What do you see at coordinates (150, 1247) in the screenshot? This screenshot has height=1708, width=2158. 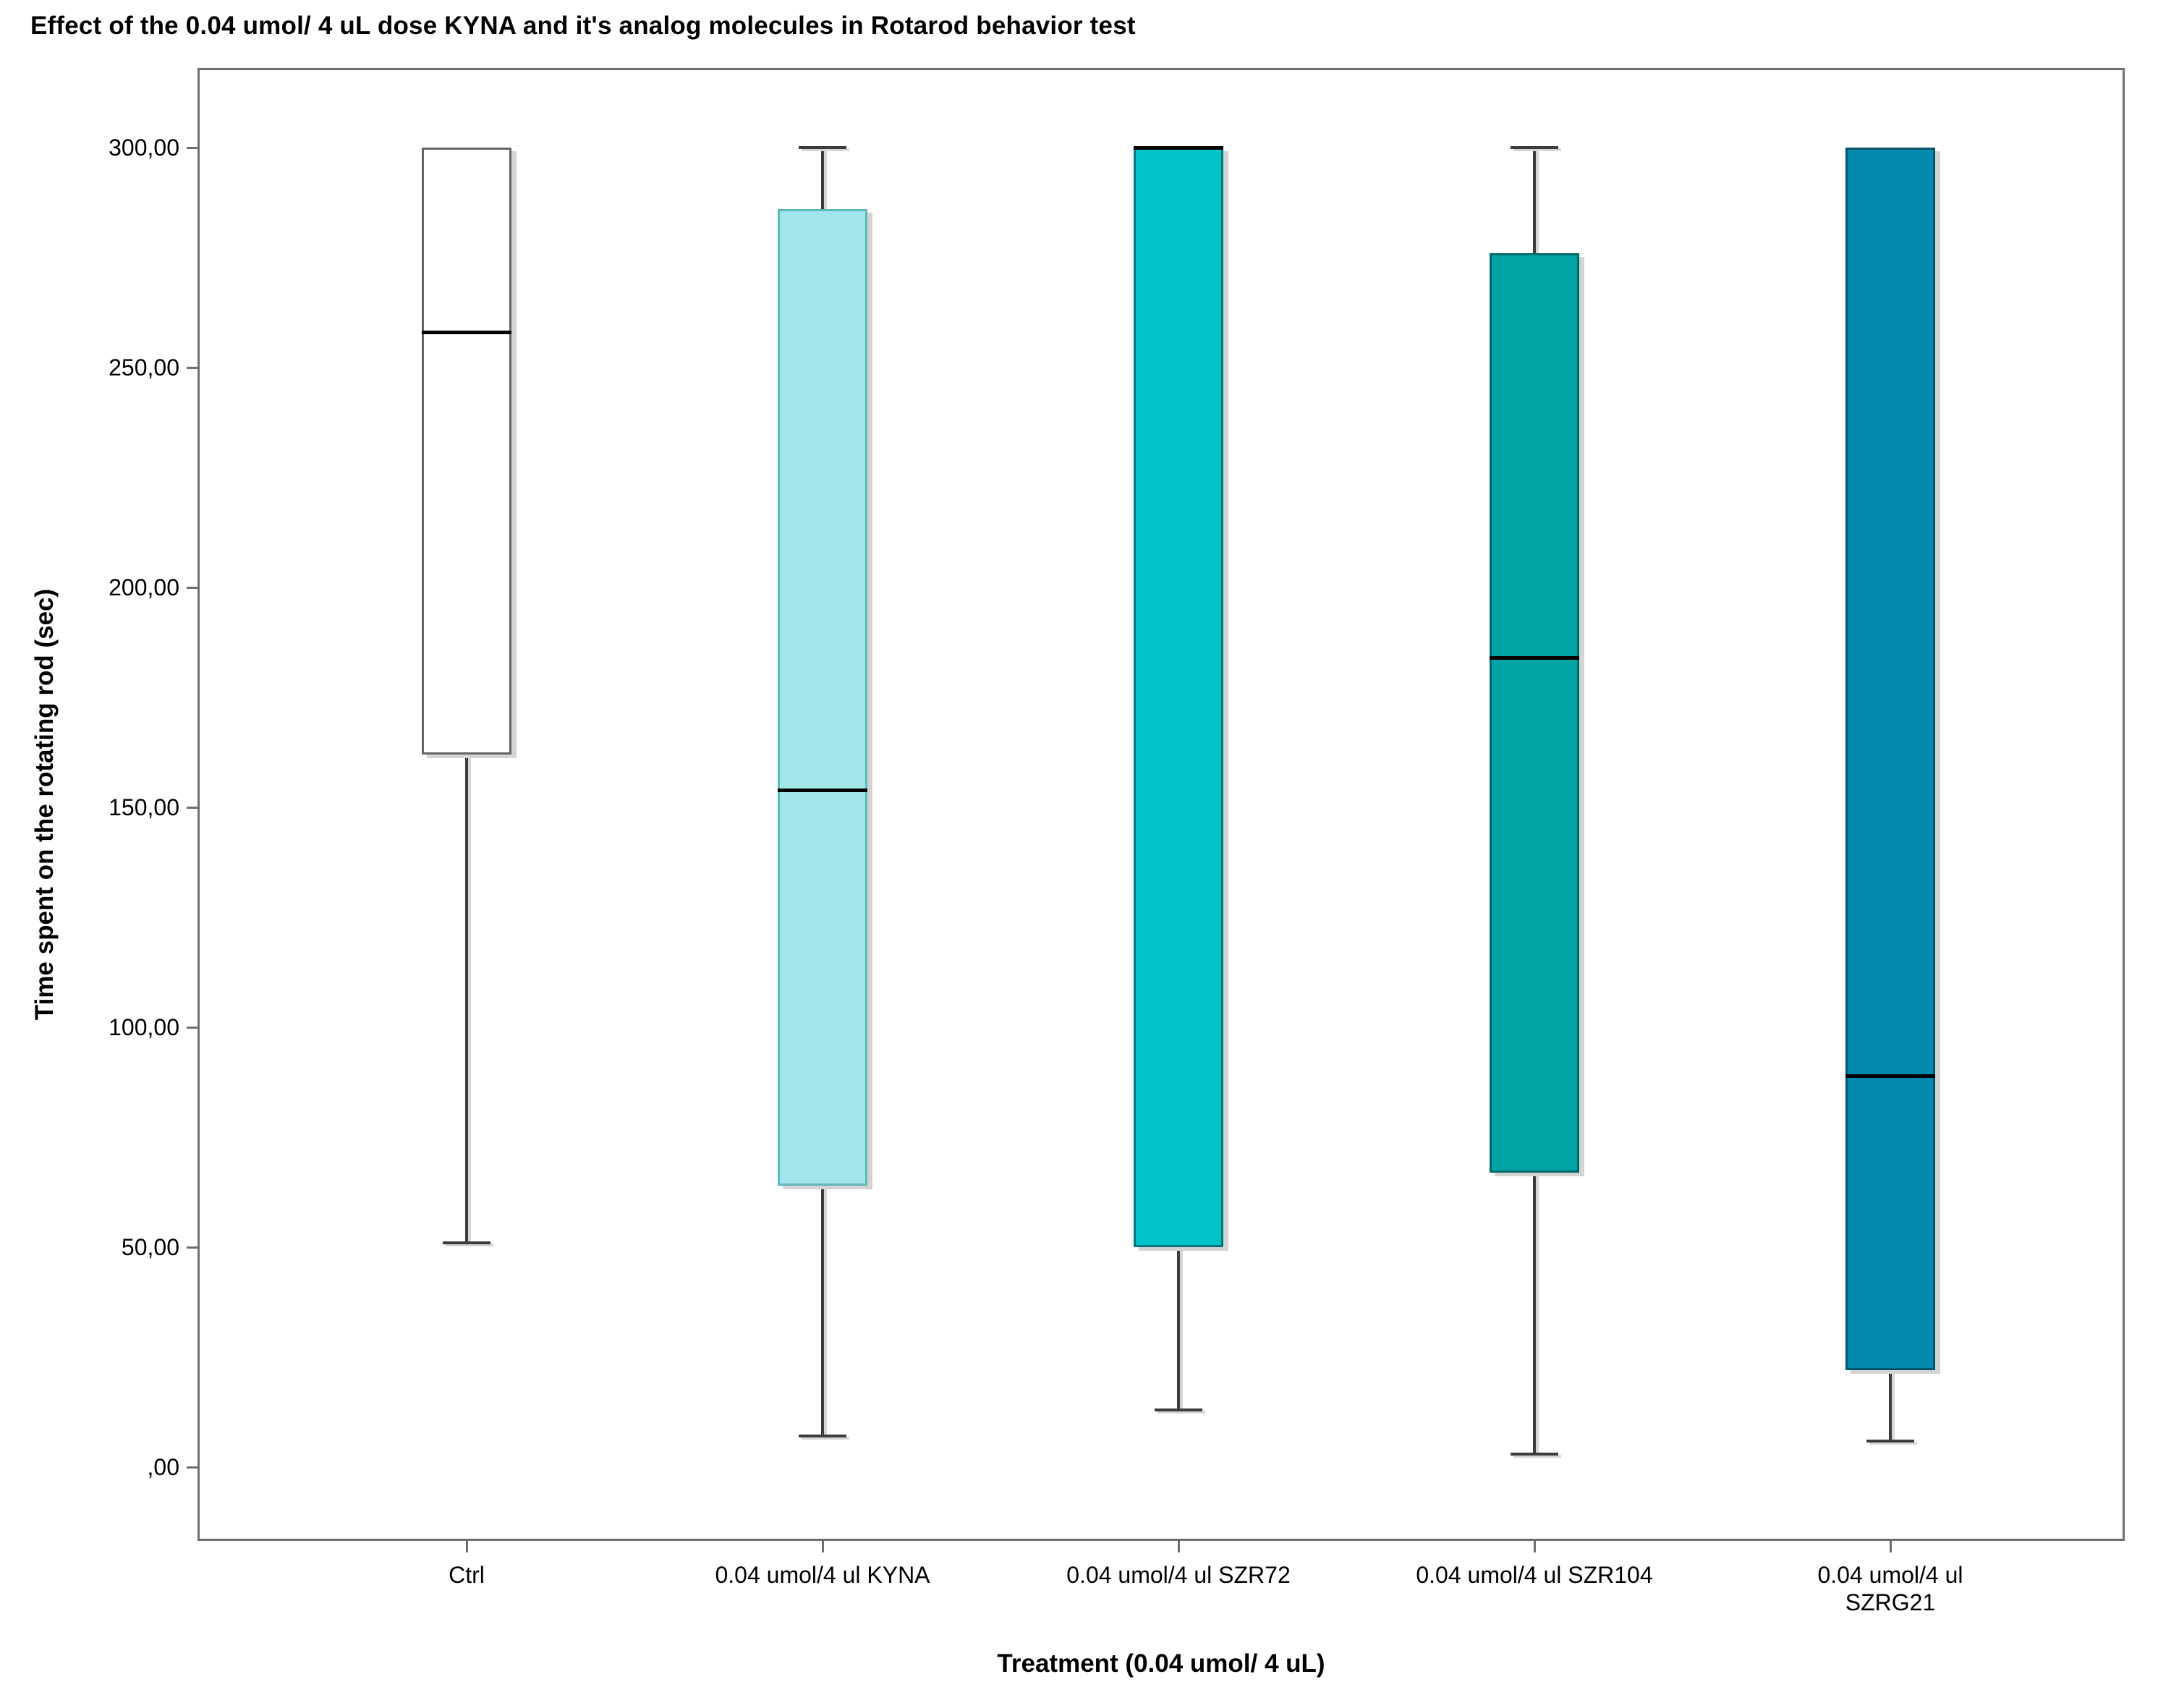 I see `y-tick-label: 50,00` at bounding box center [150, 1247].